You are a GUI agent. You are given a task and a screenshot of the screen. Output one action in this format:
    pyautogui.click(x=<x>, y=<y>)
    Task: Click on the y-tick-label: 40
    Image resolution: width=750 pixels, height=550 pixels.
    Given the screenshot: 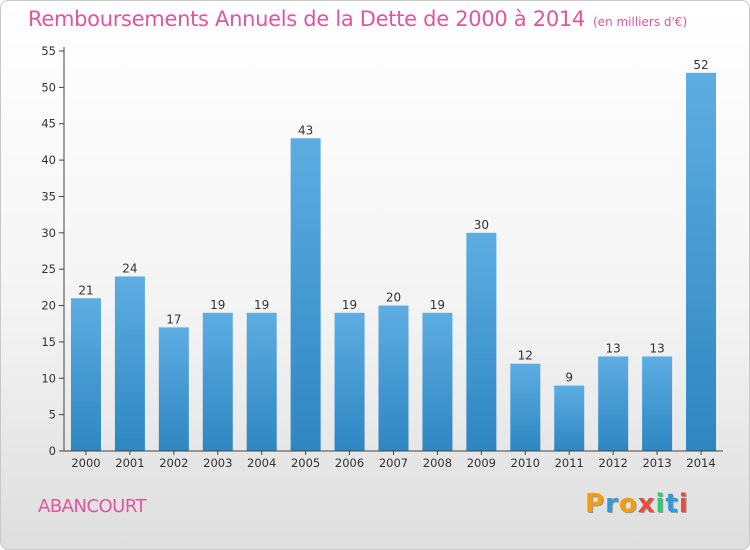 What is the action you would take?
    pyautogui.click(x=48, y=160)
    